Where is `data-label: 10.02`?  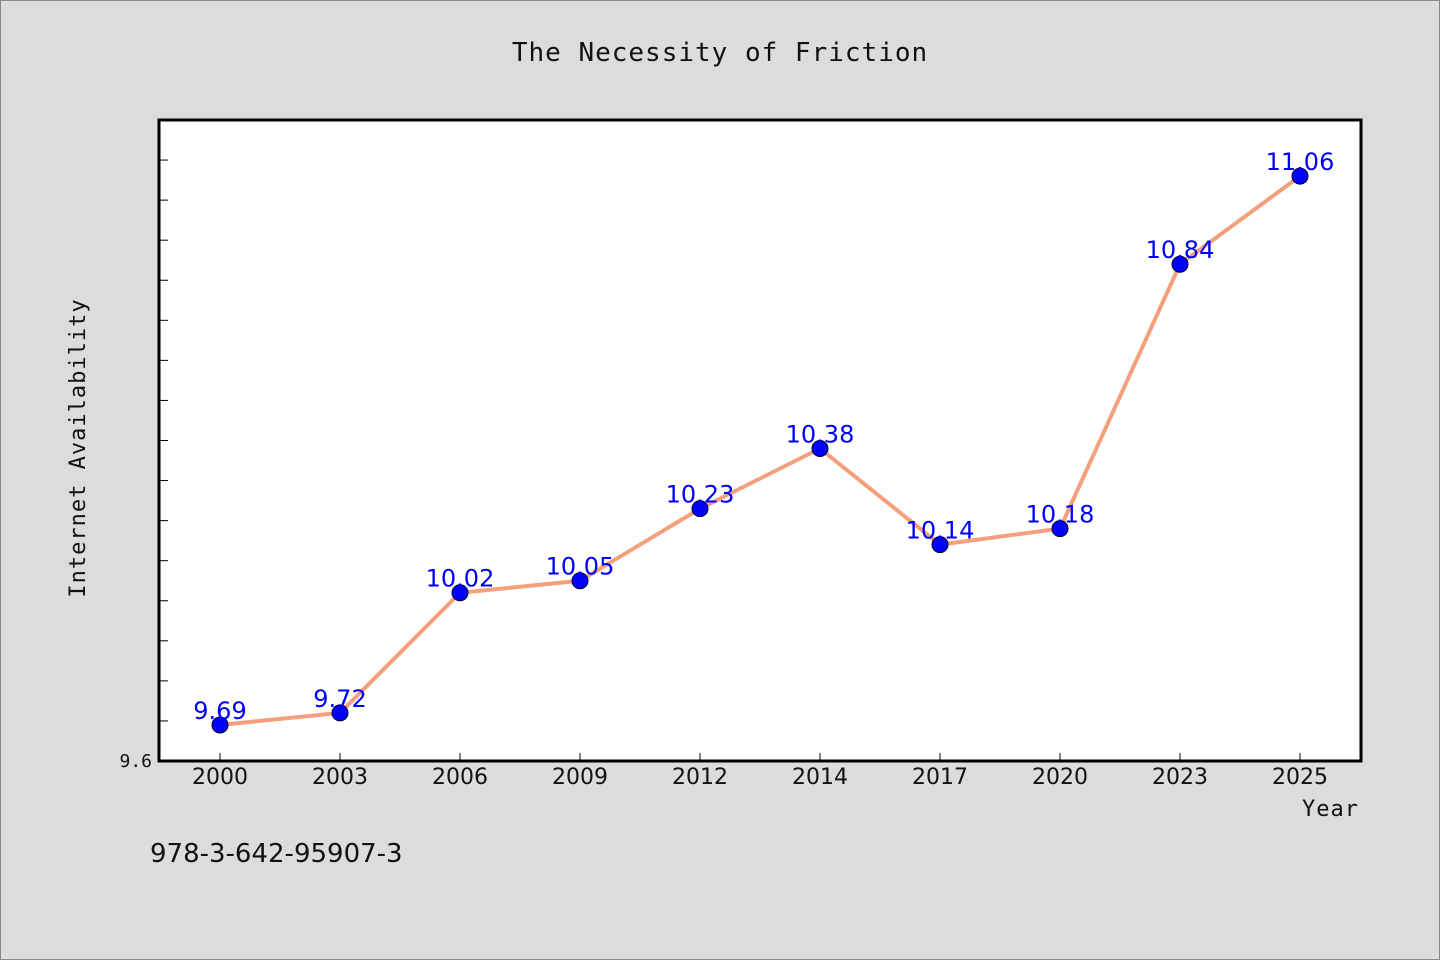
data-label: 10.02 is located at coordinates (460, 579).